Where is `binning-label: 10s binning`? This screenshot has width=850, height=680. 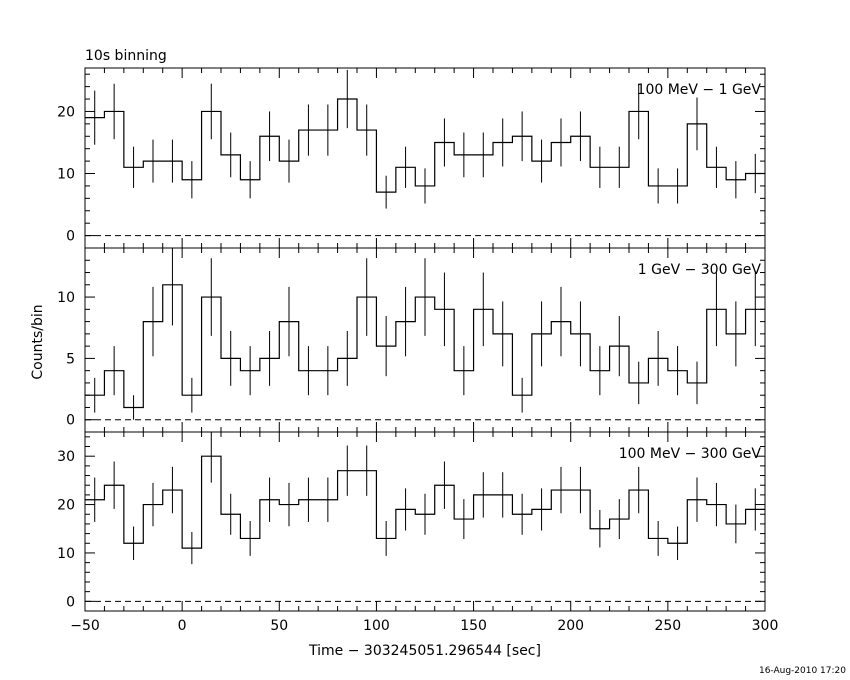 binning-label: 10s binning is located at coordinates (126, 56).